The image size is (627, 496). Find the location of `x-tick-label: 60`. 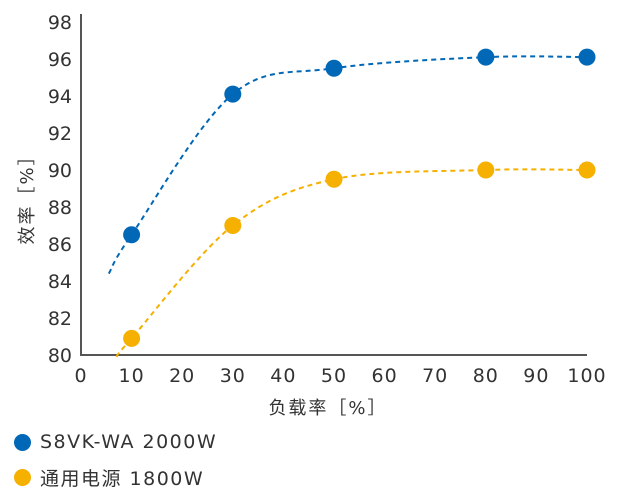

x-tick-label: 60 is located at coordinates (385, 376).